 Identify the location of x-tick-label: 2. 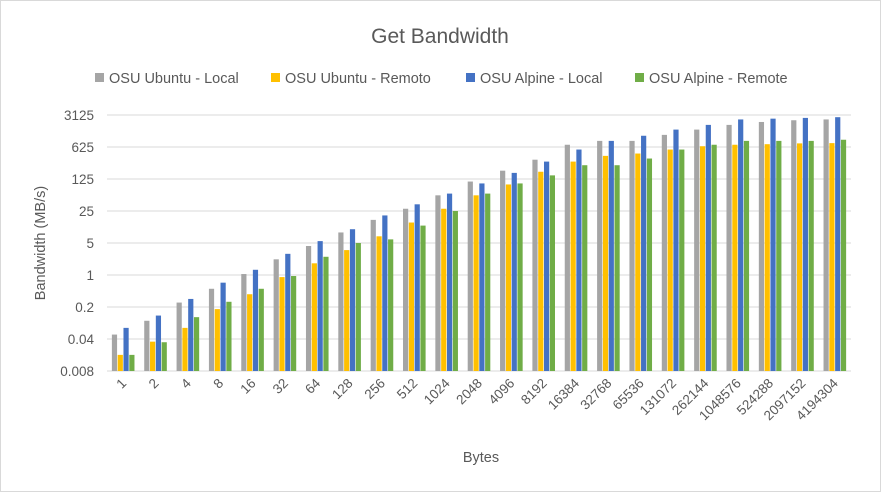
(154, 384).